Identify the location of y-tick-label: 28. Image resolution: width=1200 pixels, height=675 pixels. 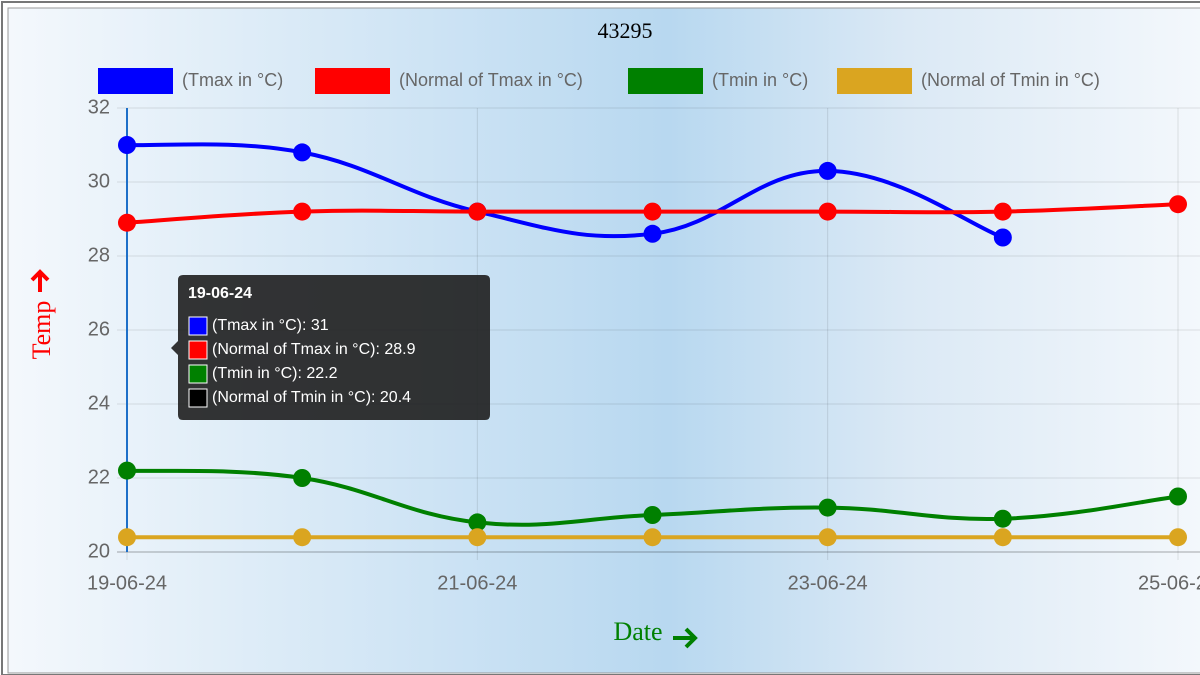
(99, 255).